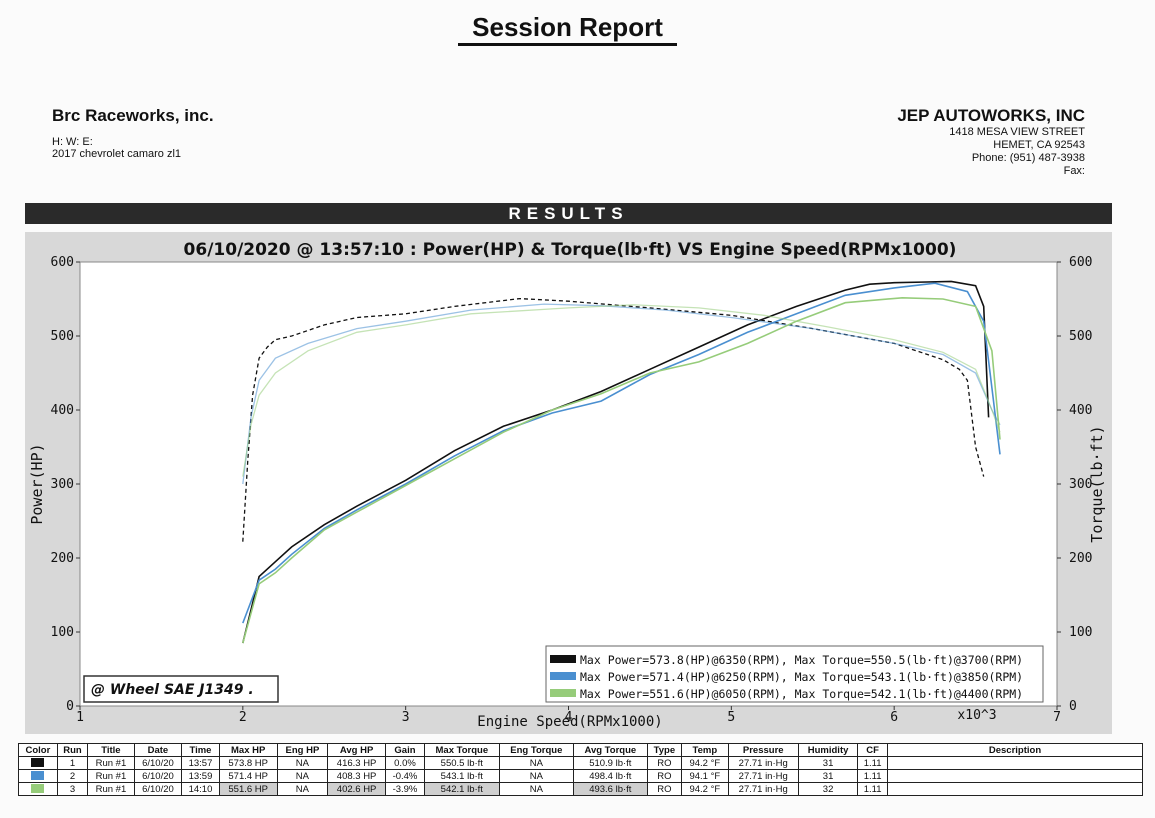 This screenshot has height=818, width=1155. Describe the element at coordinates (1080, 632) in the screenshot. I see `y-right-tick-label: 100` at that location.